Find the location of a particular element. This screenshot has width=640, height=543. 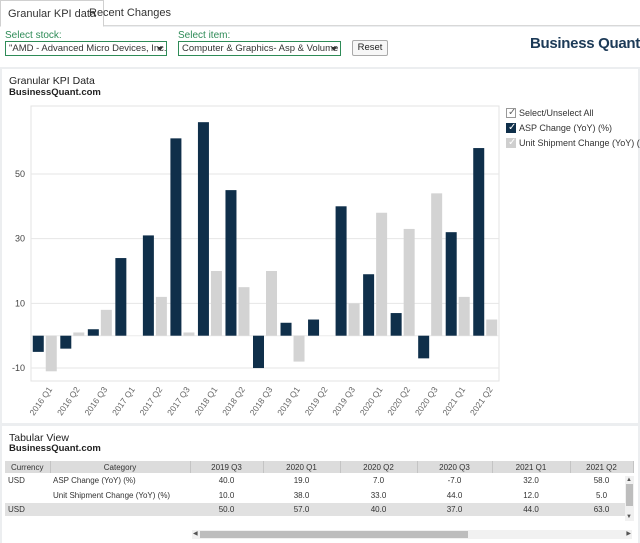

legend-item-unit: ✓ Unit Shipment Change (YoY) (%) is located at coordinates (573, 143).